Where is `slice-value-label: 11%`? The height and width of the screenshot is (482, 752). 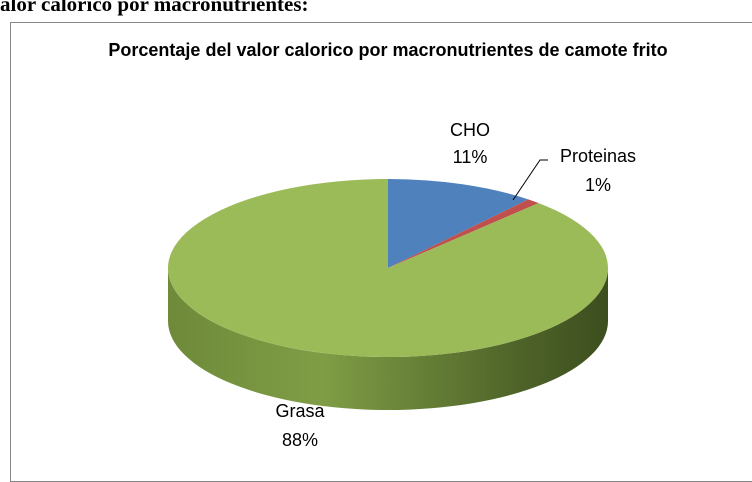
slice-value-label: 11% is located at coordinates (470, 157).